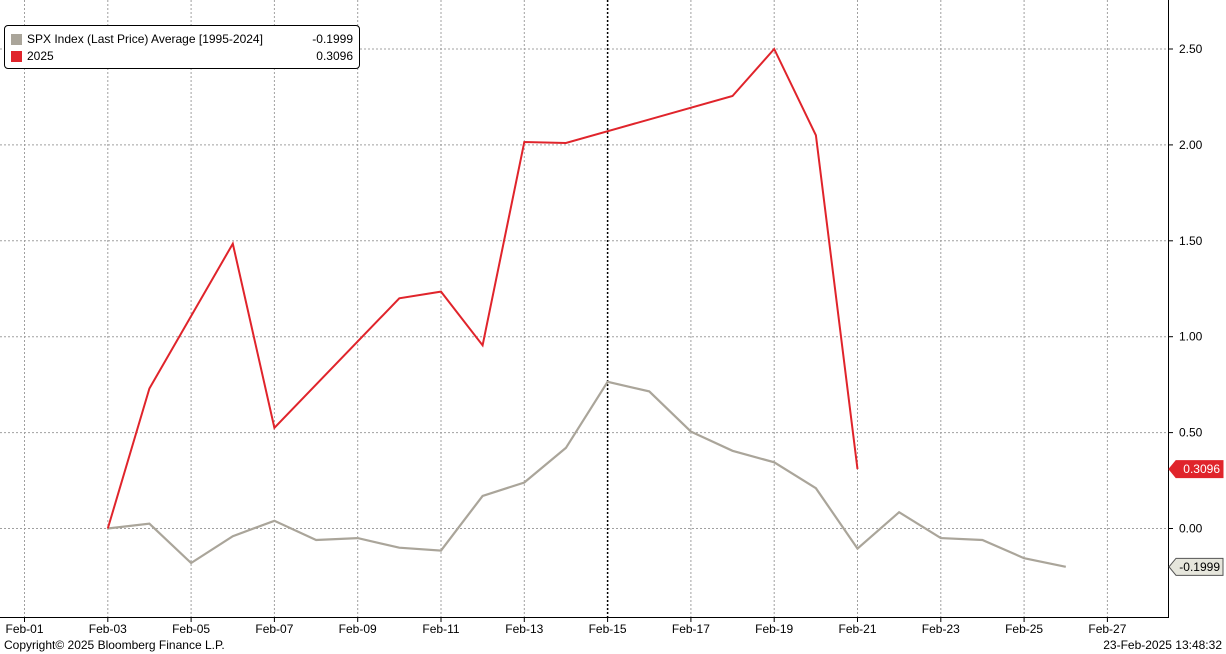  I want to click on y-tick-label: 2.00, so click(1191, 145).